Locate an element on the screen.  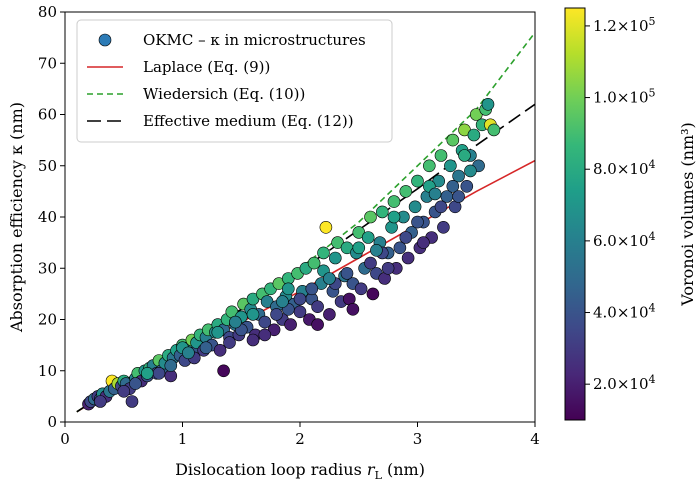
y-tick-label: 20 is located at coordinates (47, 320).